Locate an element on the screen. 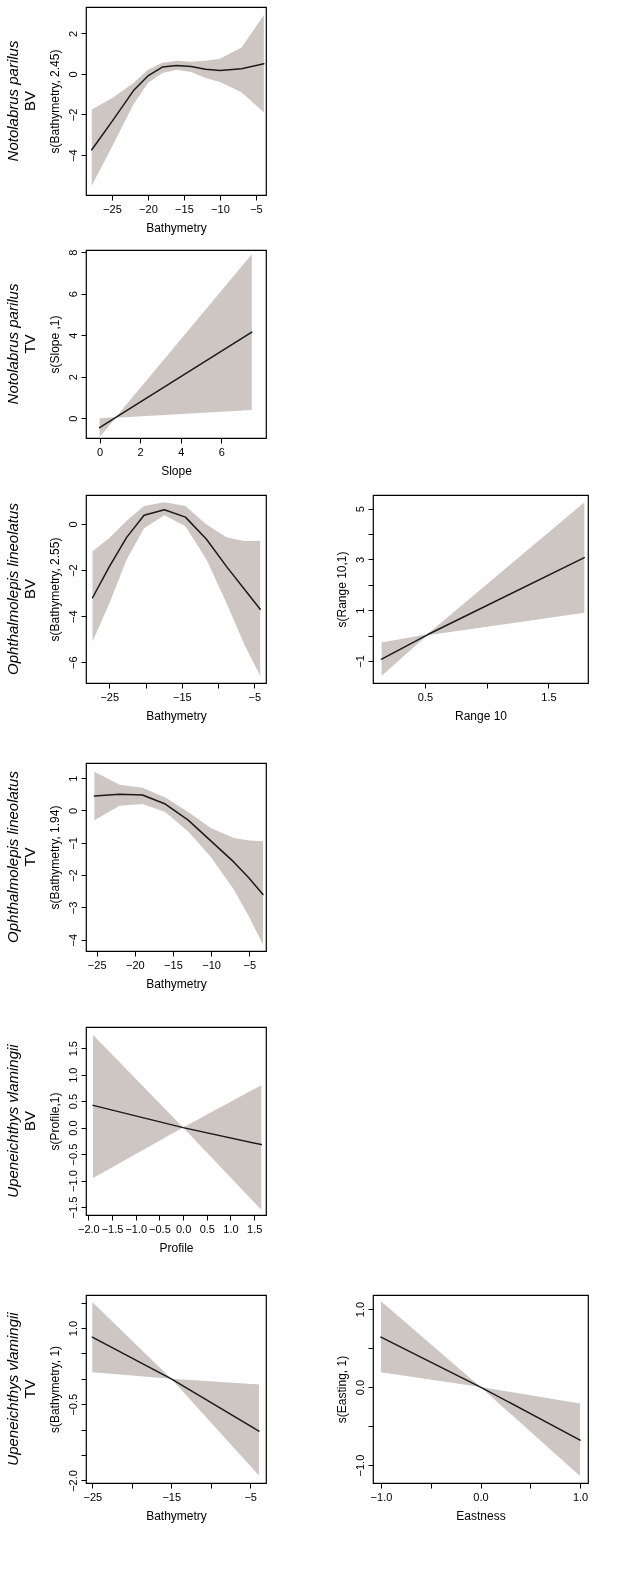 This screenshot has height=1582, width=620. y-tick-label: −1.5 is located at coordinates (72, 1207).